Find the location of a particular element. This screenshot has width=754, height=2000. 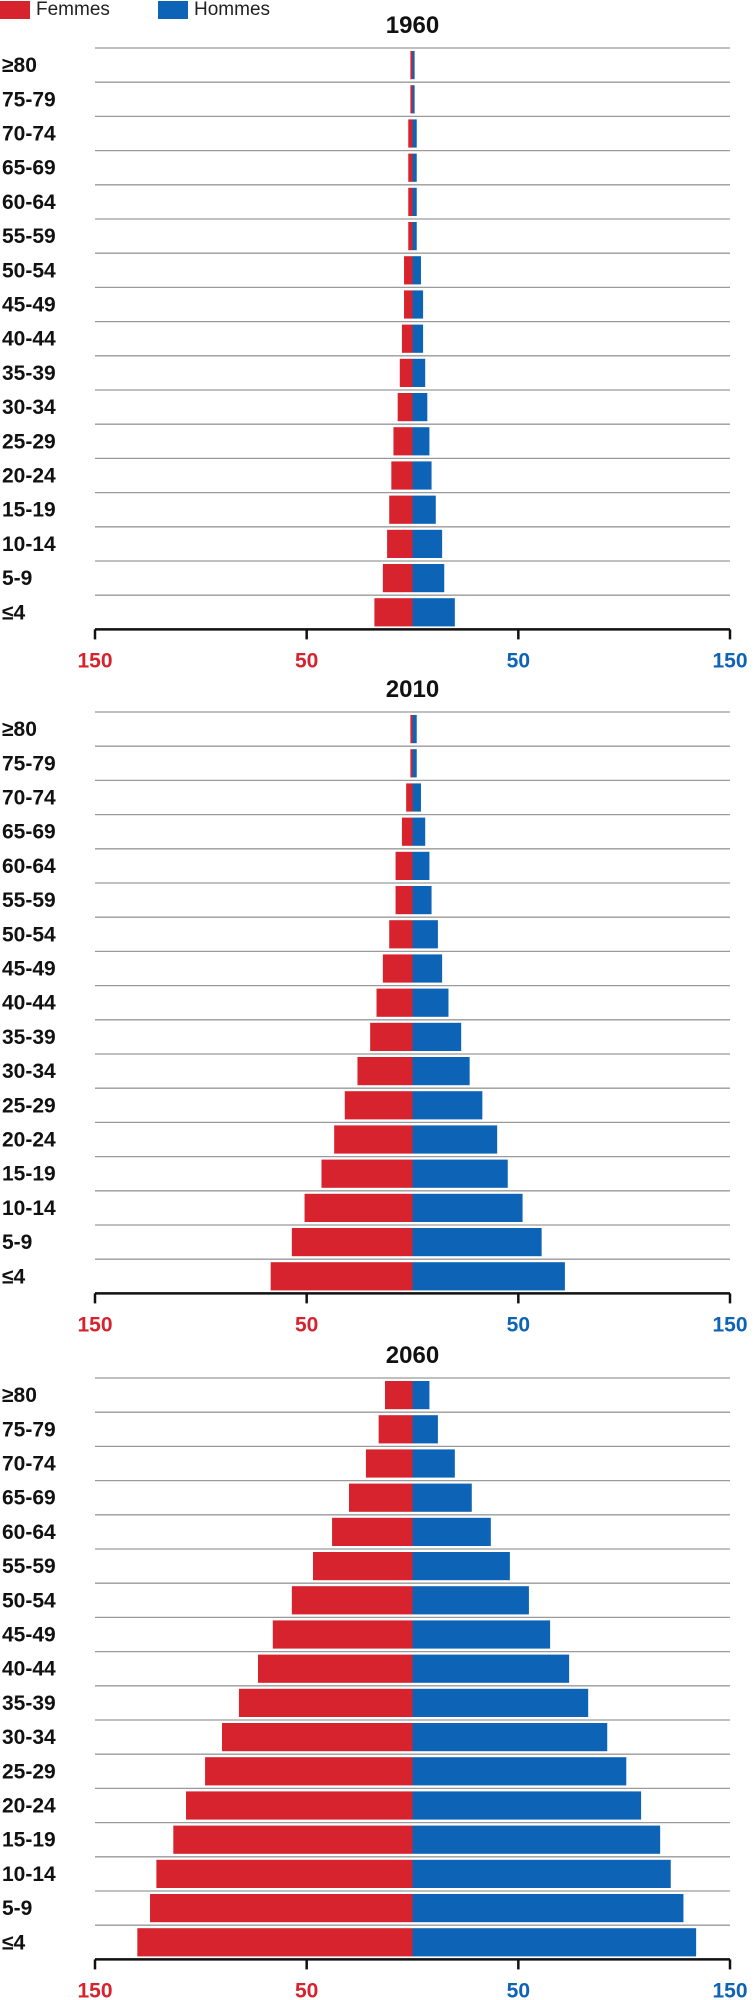

age-label: 15-19 is located at coordinates (29, 510).